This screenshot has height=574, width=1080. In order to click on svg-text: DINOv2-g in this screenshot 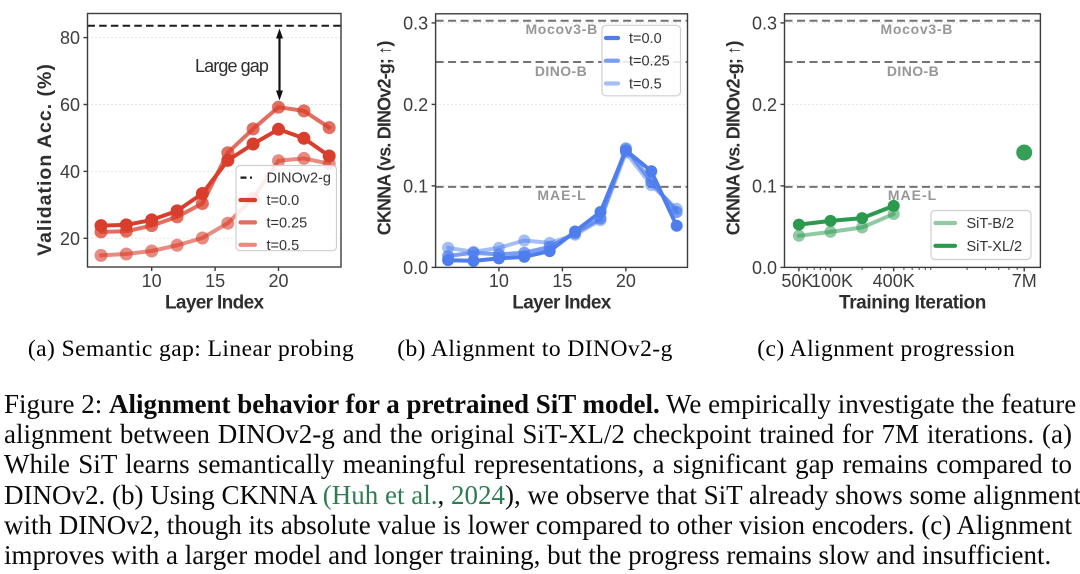, I will do `click(299, 179)`.